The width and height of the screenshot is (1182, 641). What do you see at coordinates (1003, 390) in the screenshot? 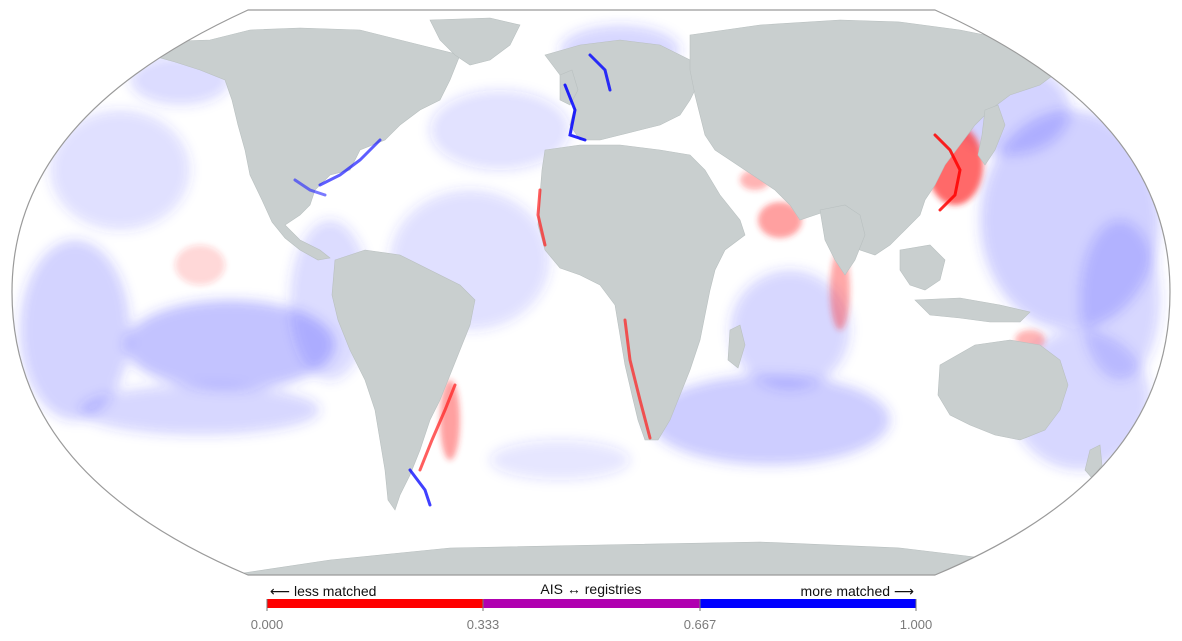
I see `australia` at bounding box center [1003, 390].